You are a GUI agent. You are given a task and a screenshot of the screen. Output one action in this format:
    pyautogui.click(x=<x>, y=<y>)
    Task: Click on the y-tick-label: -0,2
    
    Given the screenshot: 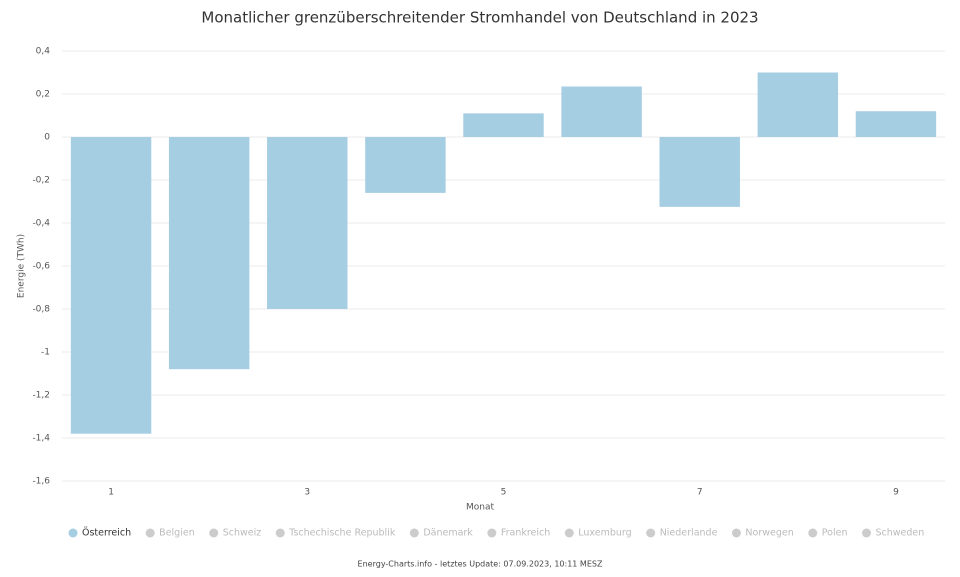 What is the action you would take?
    pyautogui.click(x=41, y=181)
    